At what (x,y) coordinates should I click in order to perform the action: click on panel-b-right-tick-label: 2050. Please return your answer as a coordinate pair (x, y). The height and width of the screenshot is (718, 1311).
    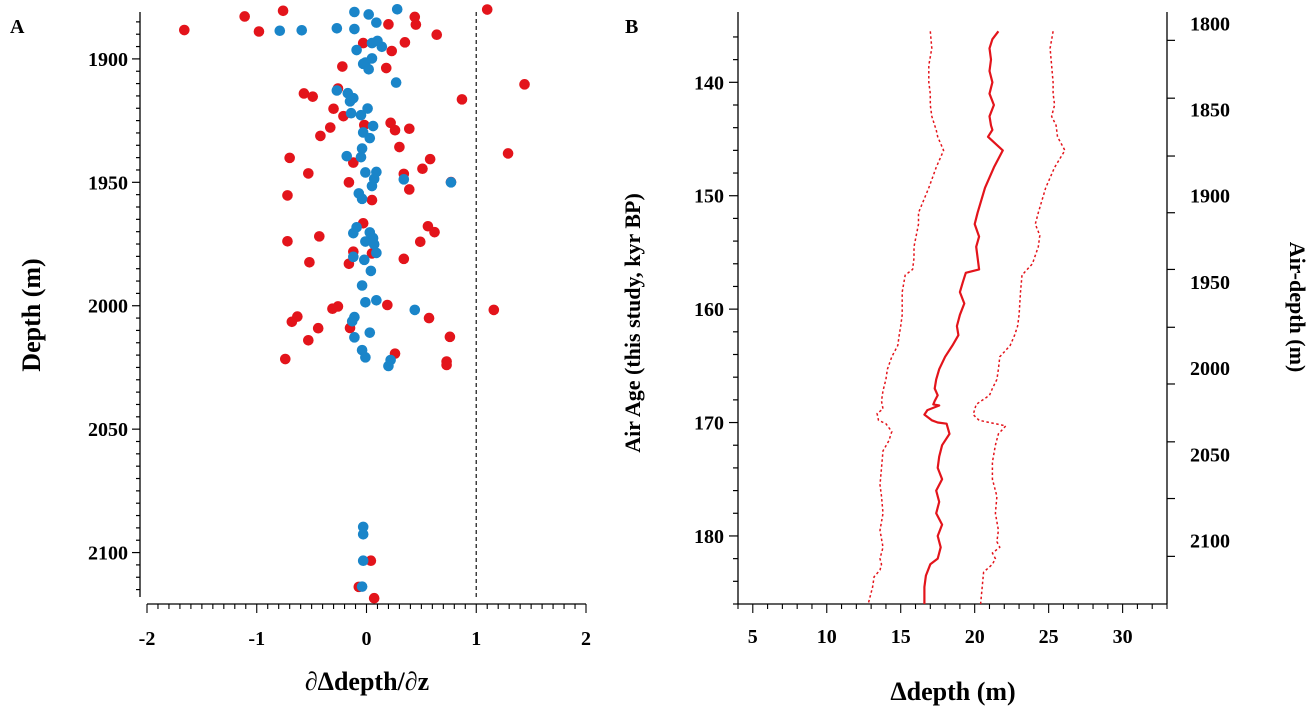
    Looking at the image, I should click on (1210, 455).